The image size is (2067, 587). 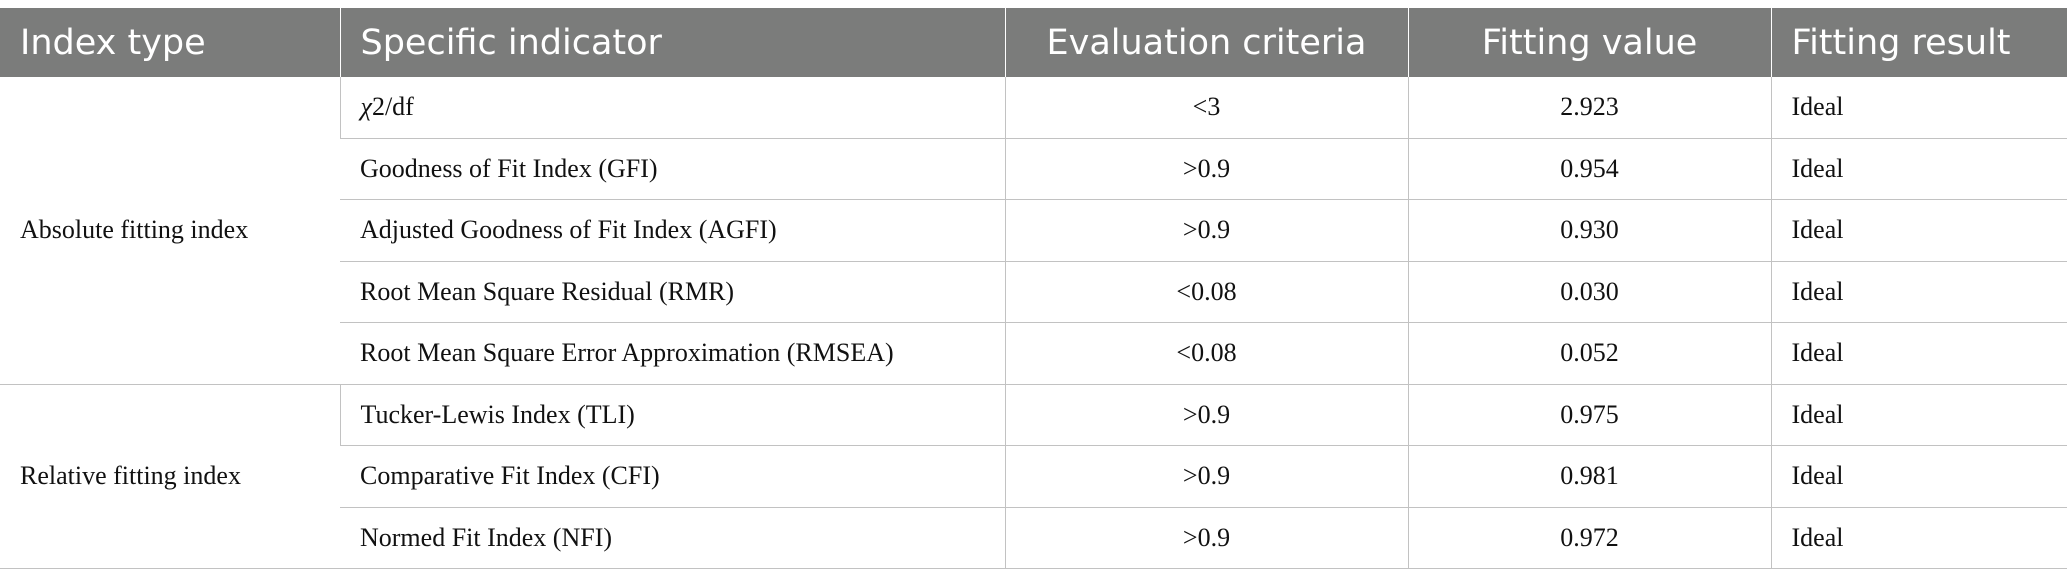 I want to click on table-row: Normed Fit Index (NFI) >0.9 0.972 Ideal, so click(x=1033, y=538).